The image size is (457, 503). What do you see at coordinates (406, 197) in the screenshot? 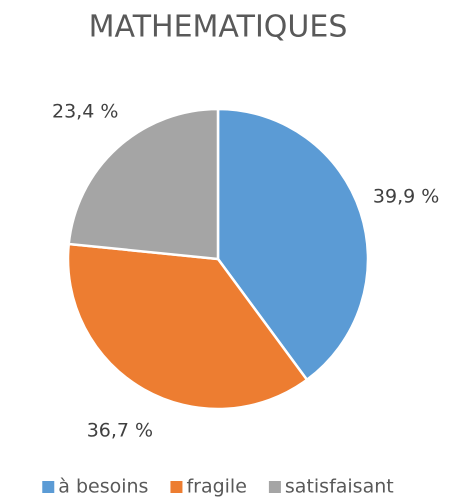
I see `data-label: 39,9 %` at bounding box center [406, 197].